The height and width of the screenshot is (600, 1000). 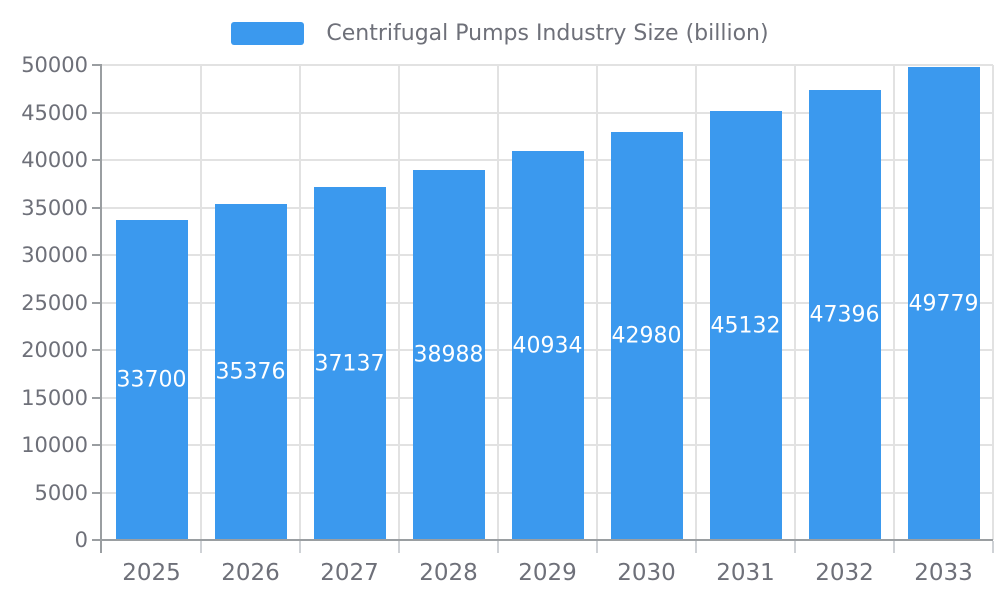 I want to click on bar: 45132, so click(x=745, y=325).